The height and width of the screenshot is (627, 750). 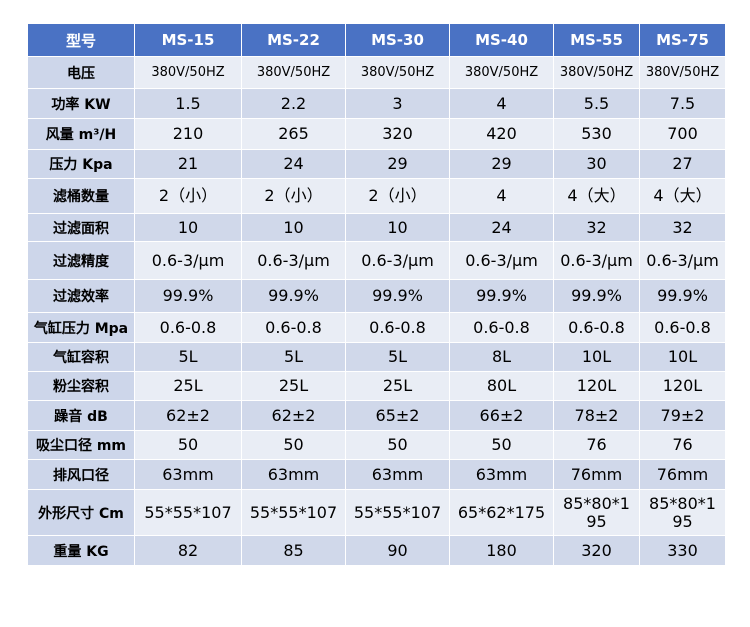 I want to click on row-label: 滤桶数量, so click(x=81, y=196).